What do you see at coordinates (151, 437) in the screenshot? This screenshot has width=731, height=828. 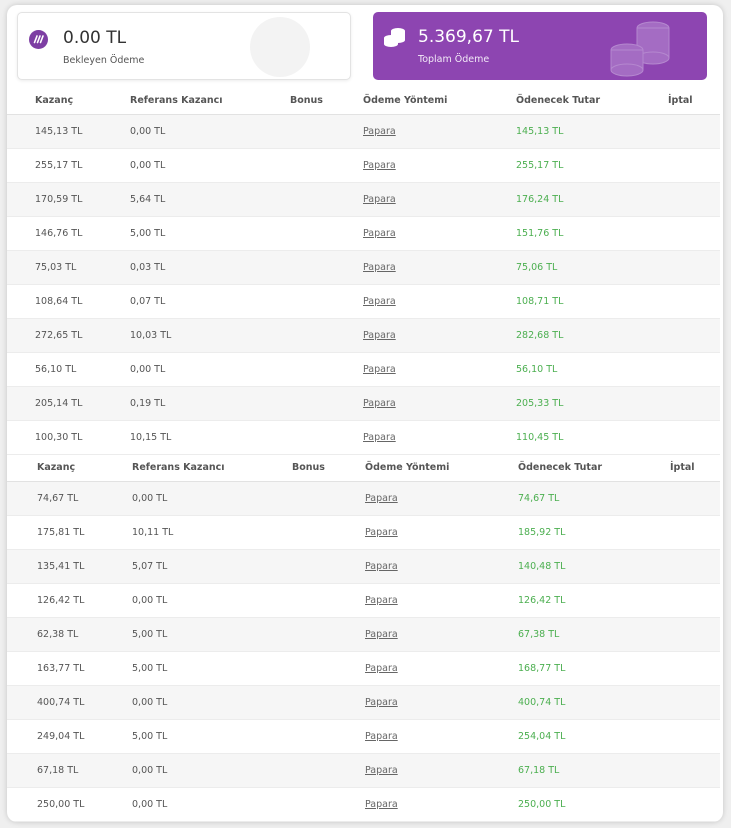 I see `referral-cell: 10,15 TL` at bounding box center [151, 437].